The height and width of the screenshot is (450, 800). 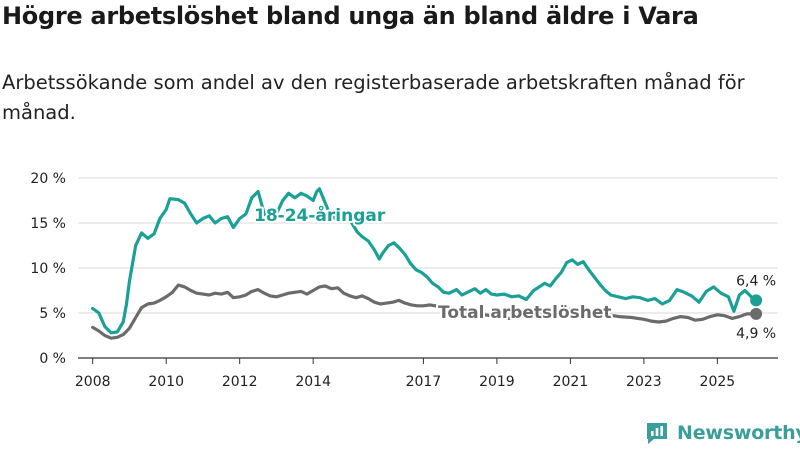 What do you see at coordinates (571, 382) in the screenshot?
I see `x-tick-label: 2021` at bounding box center [571, 382].